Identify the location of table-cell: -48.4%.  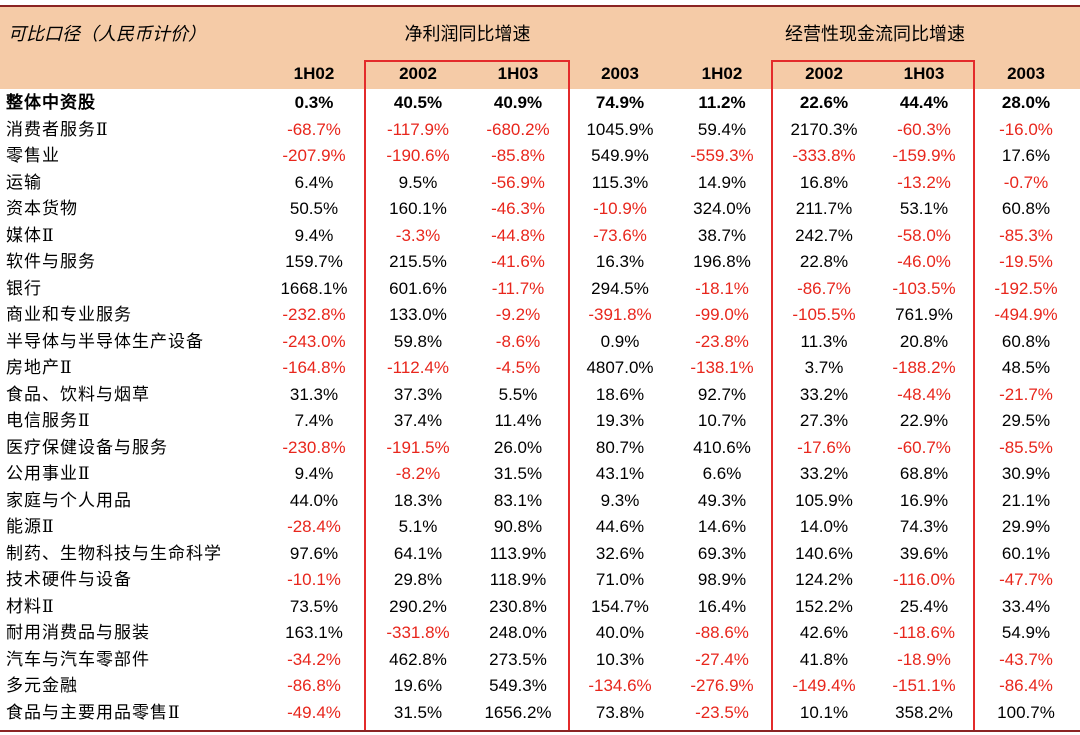
(924, 394).